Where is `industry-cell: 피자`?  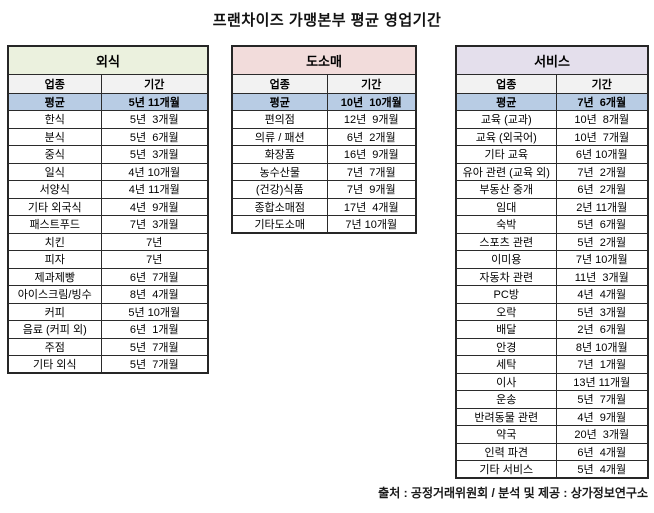
industry-cell: 피자 is located at coordinates (54, 259).